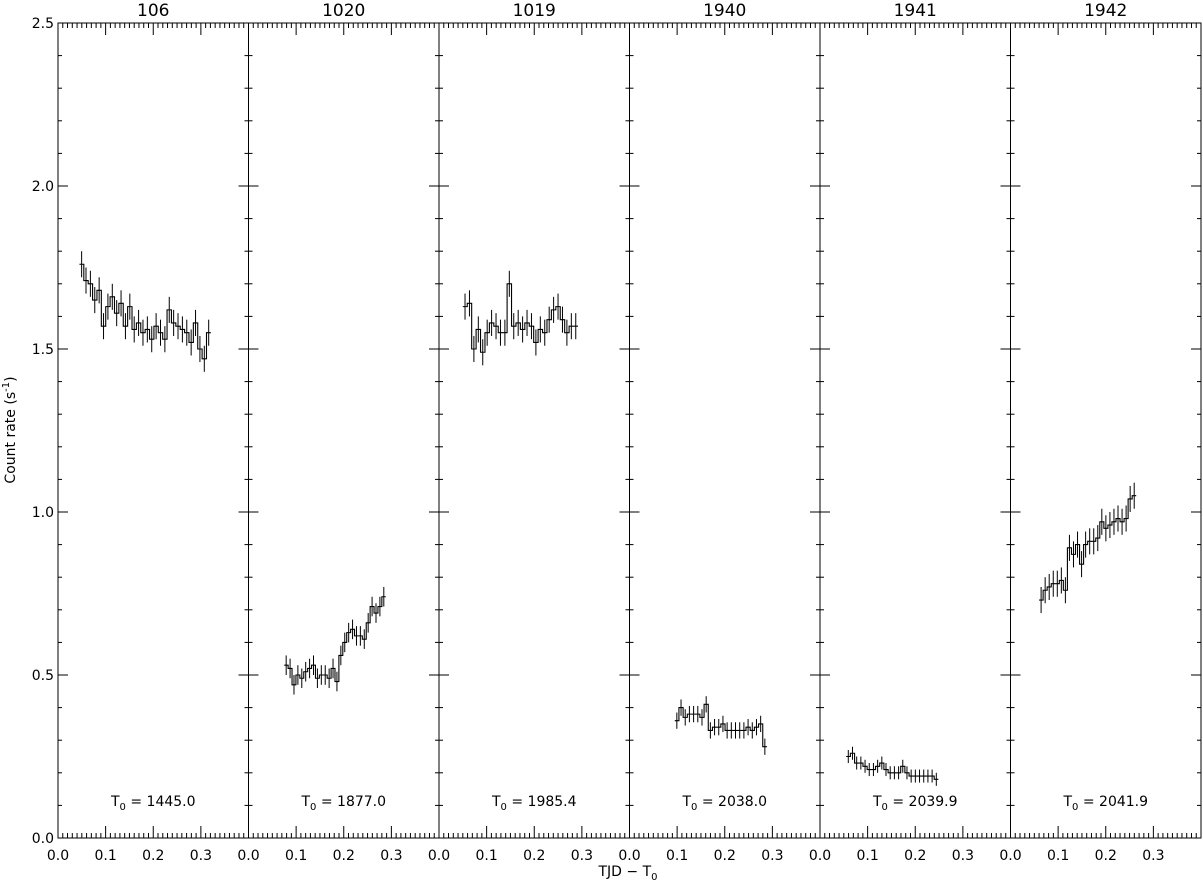 The image size is (1203, 884). What do you see at coordinates (534, 803) in the screenshot?
I see `t0-annotation: T0 = 1985.4` at bounding box center [534, 803].